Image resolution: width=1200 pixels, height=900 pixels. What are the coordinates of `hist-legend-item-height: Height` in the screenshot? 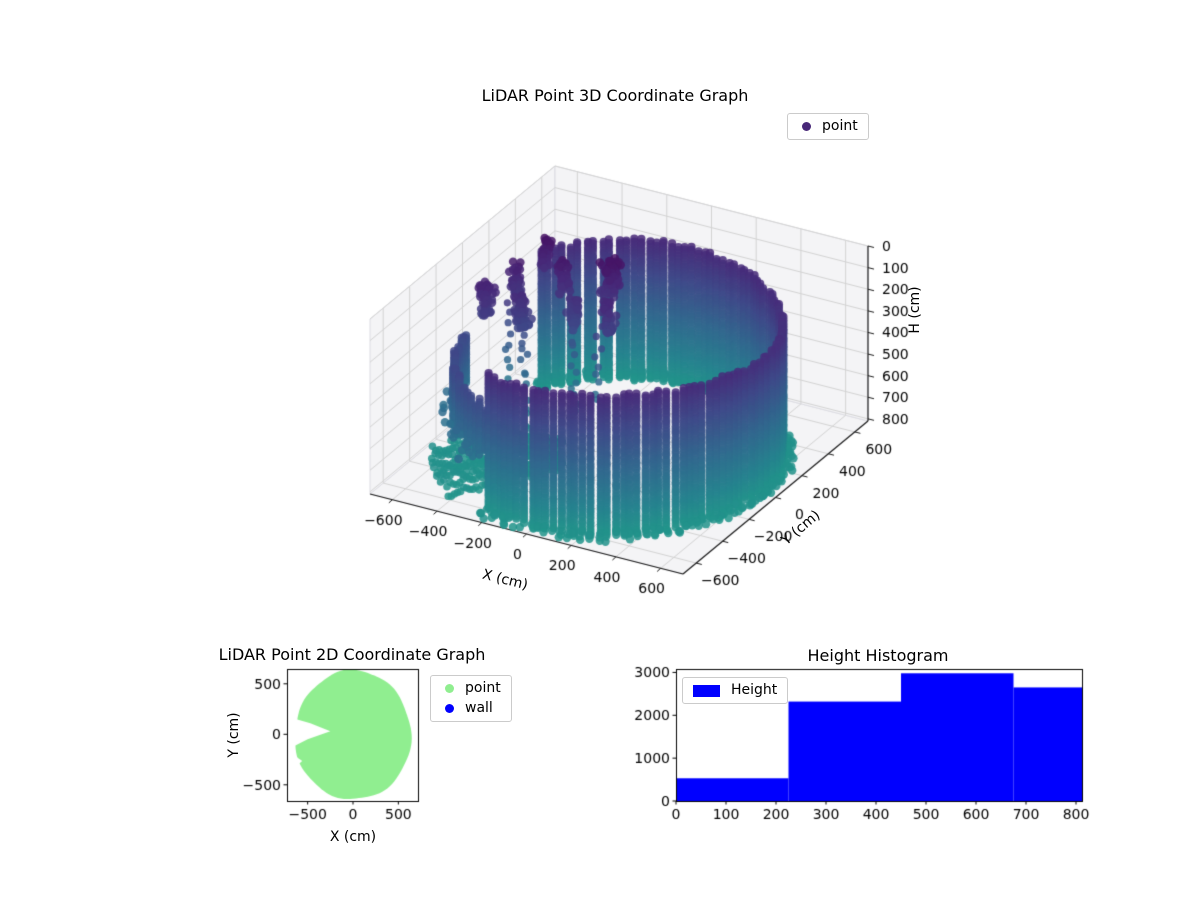 It's located at (735, 690).